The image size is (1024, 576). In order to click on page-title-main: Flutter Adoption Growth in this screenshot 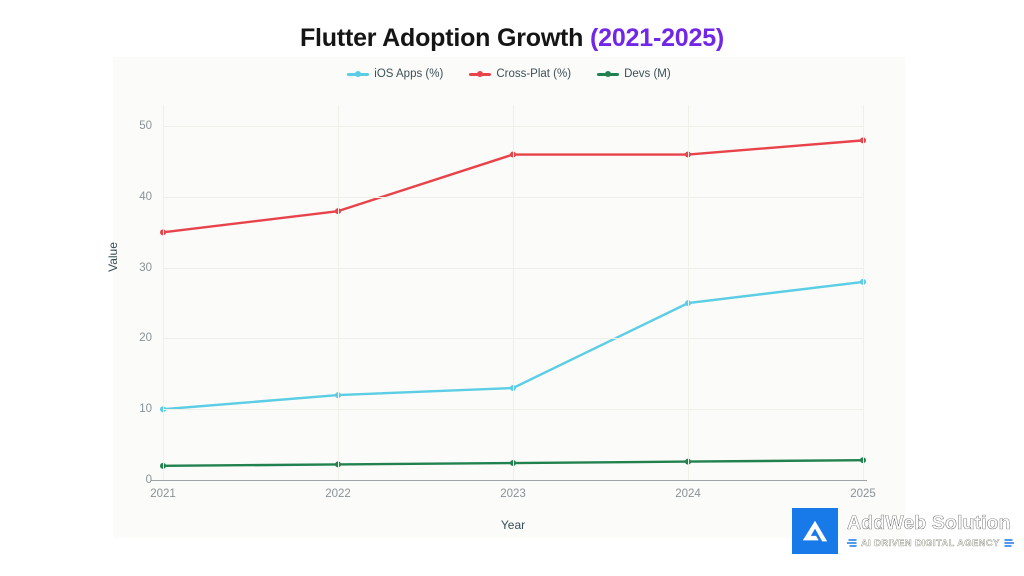, I will do `click(445, 38)`.